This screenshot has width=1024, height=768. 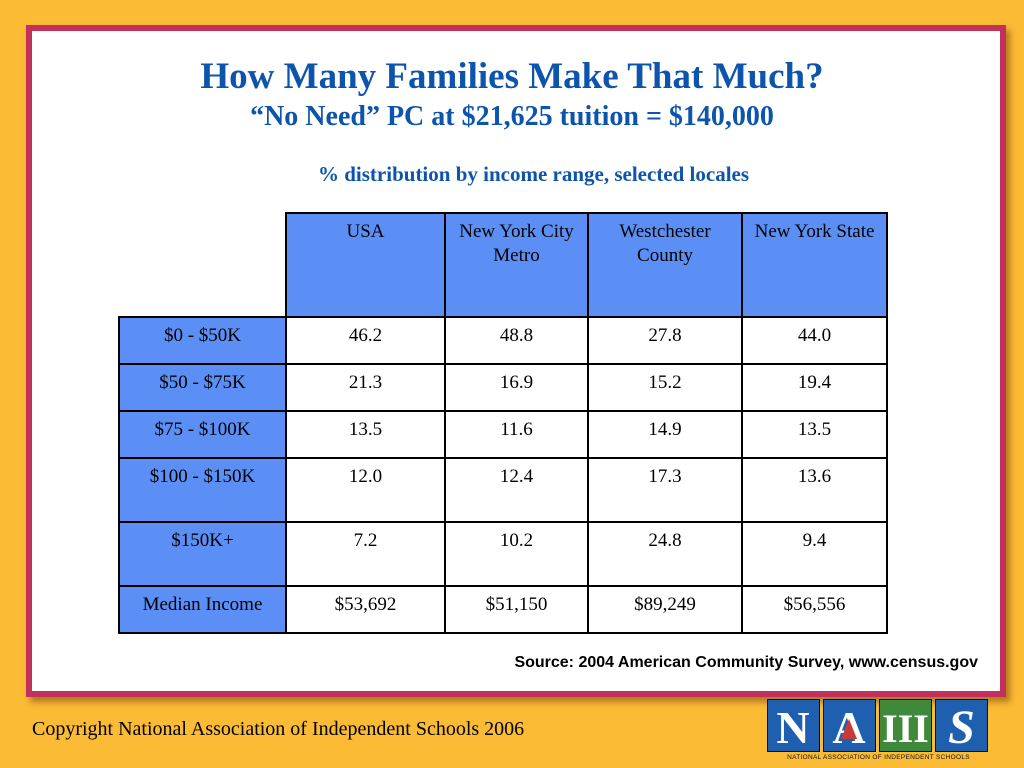 I want to click on table-cell: 19.4, so click(x=814, y=387).